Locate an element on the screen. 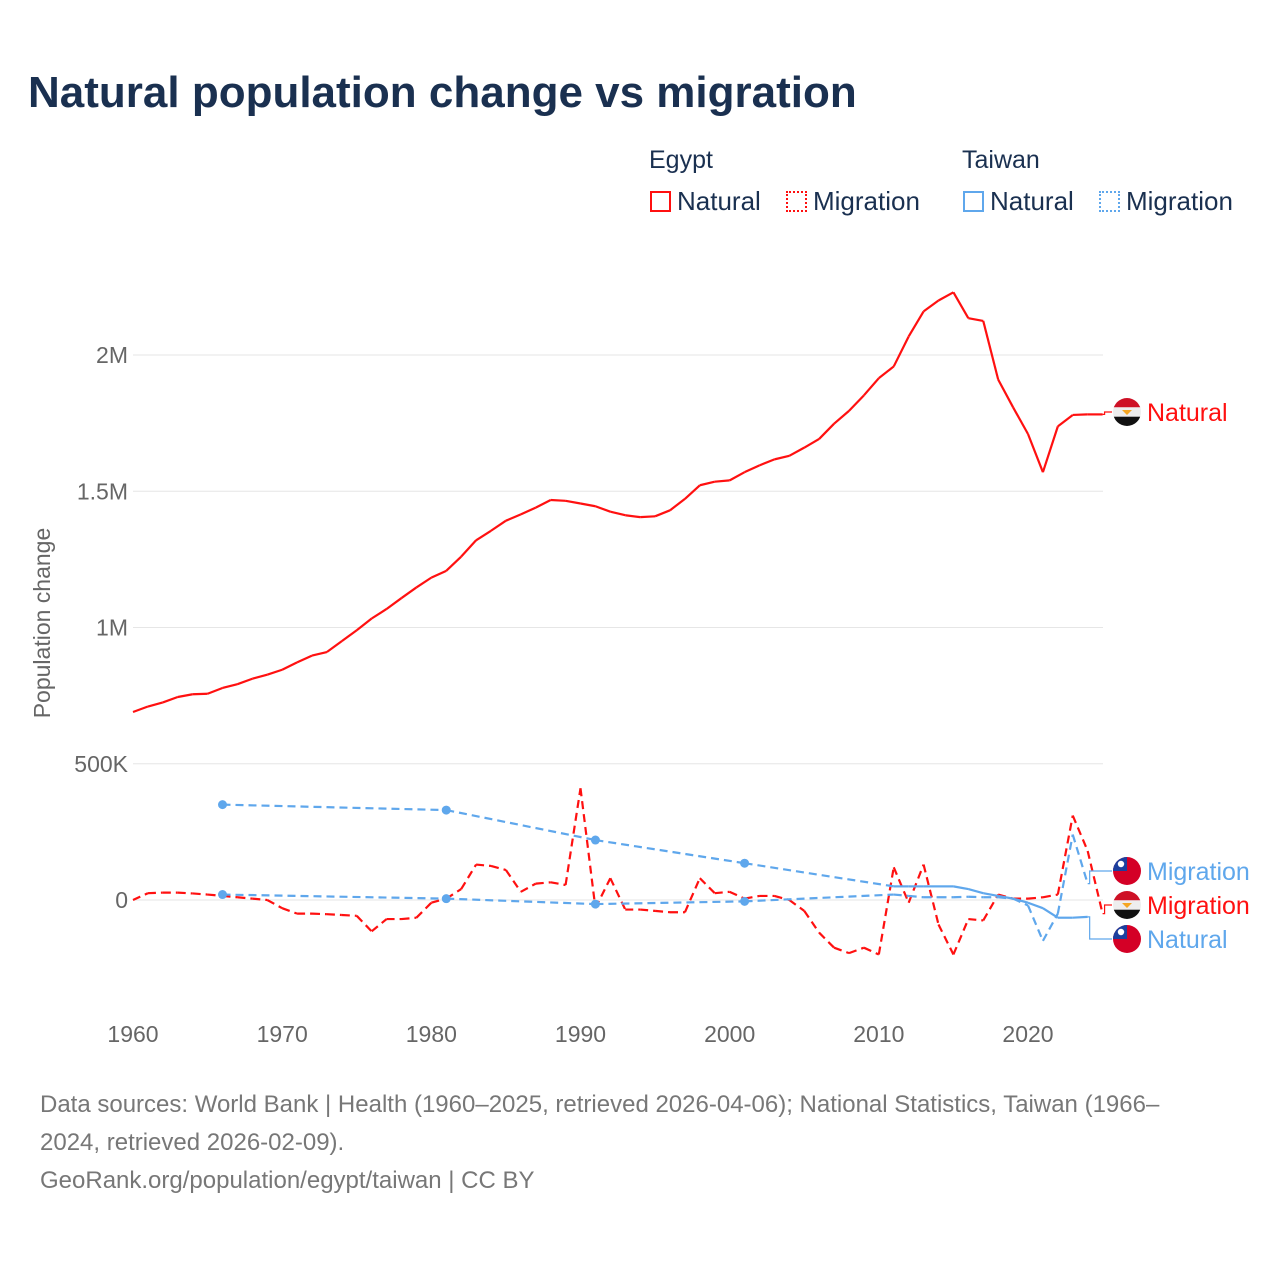  taiwan-natural-label-connector is located at coordinates (1099, 928).